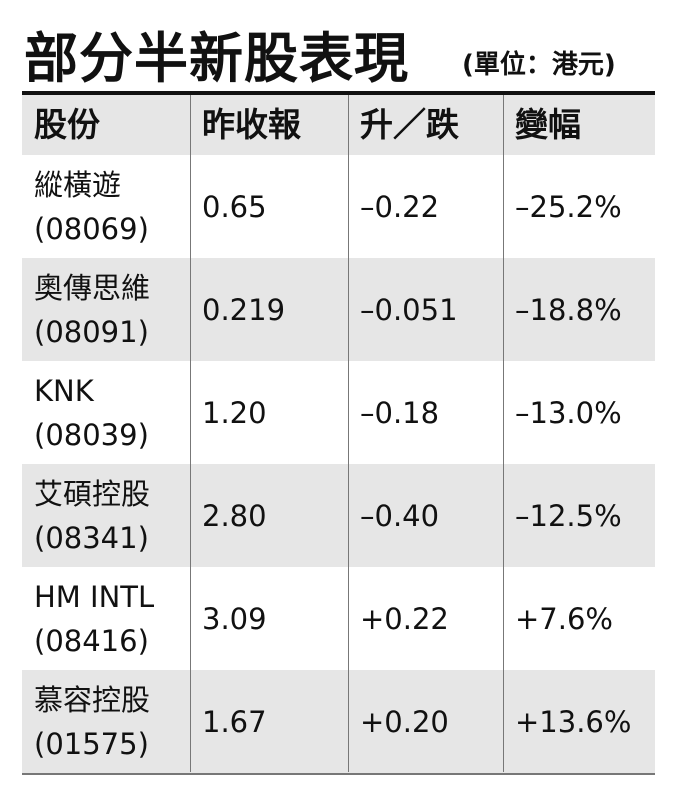 The image size is (689, 800). Describe the element at coordinates (251, 124) in the screenshot. I see `column-header: 昨收報` at that location.